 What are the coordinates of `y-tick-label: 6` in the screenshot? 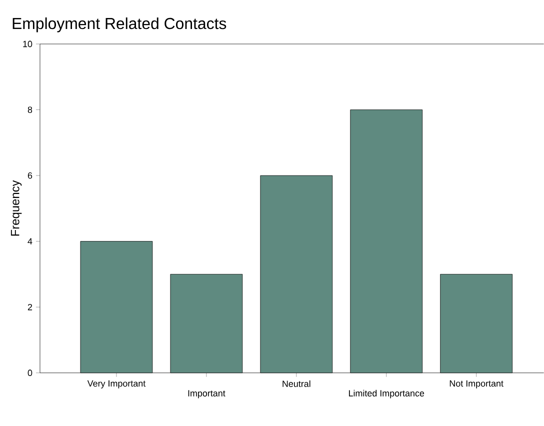 It's located at (30, 175).